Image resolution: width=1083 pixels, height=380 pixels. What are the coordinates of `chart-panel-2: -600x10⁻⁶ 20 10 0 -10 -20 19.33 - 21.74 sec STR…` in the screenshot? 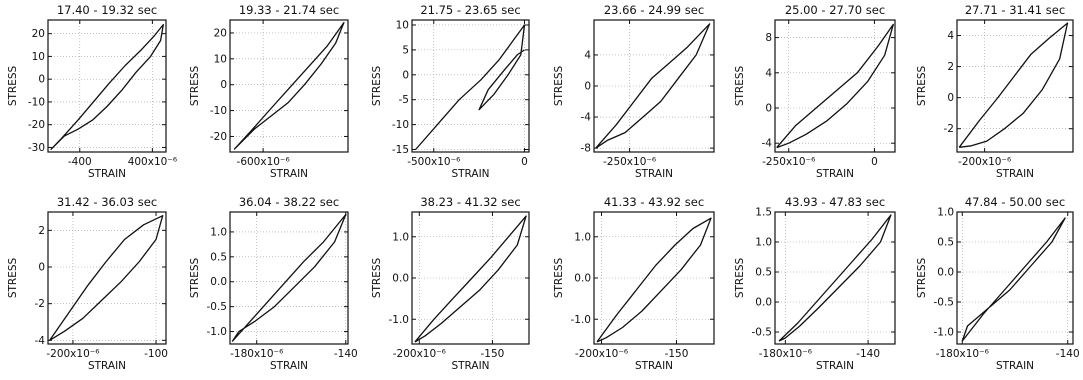 It's located at (269, 91).